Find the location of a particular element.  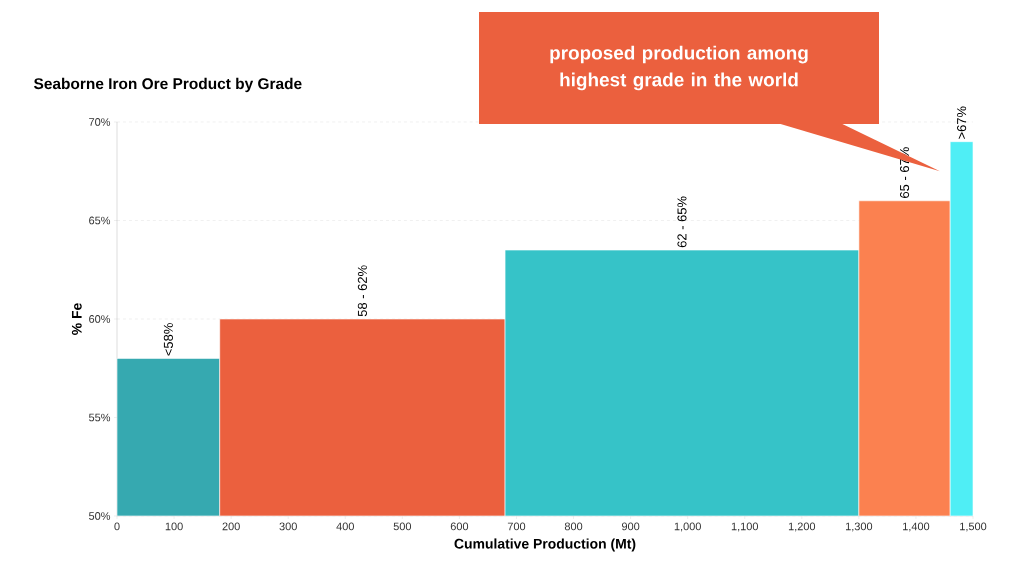

x-tick-label: 600 is located at coordinates (459, 526).